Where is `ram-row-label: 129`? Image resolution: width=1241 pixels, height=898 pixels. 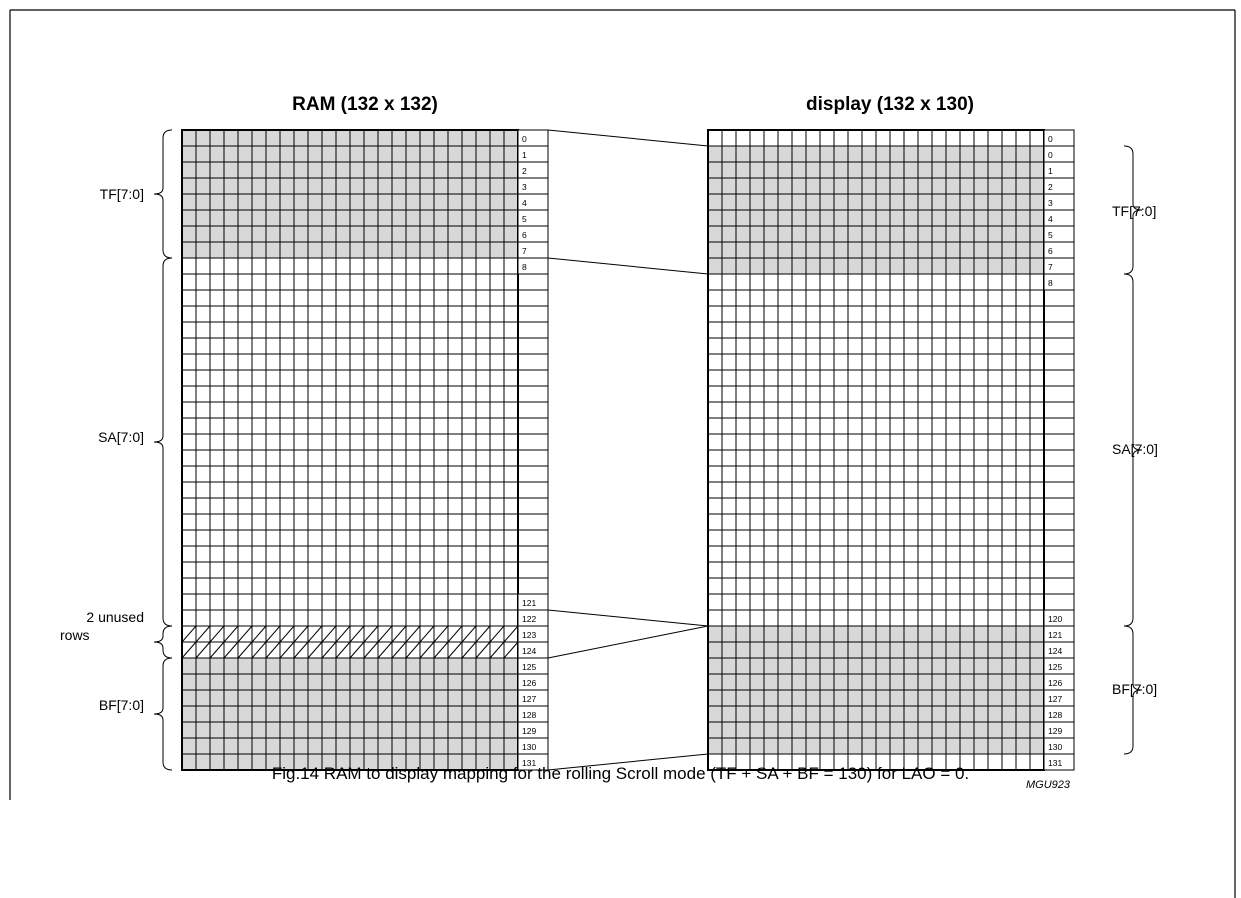
ram-row-label: 129 is located at coordinates (529, 731).